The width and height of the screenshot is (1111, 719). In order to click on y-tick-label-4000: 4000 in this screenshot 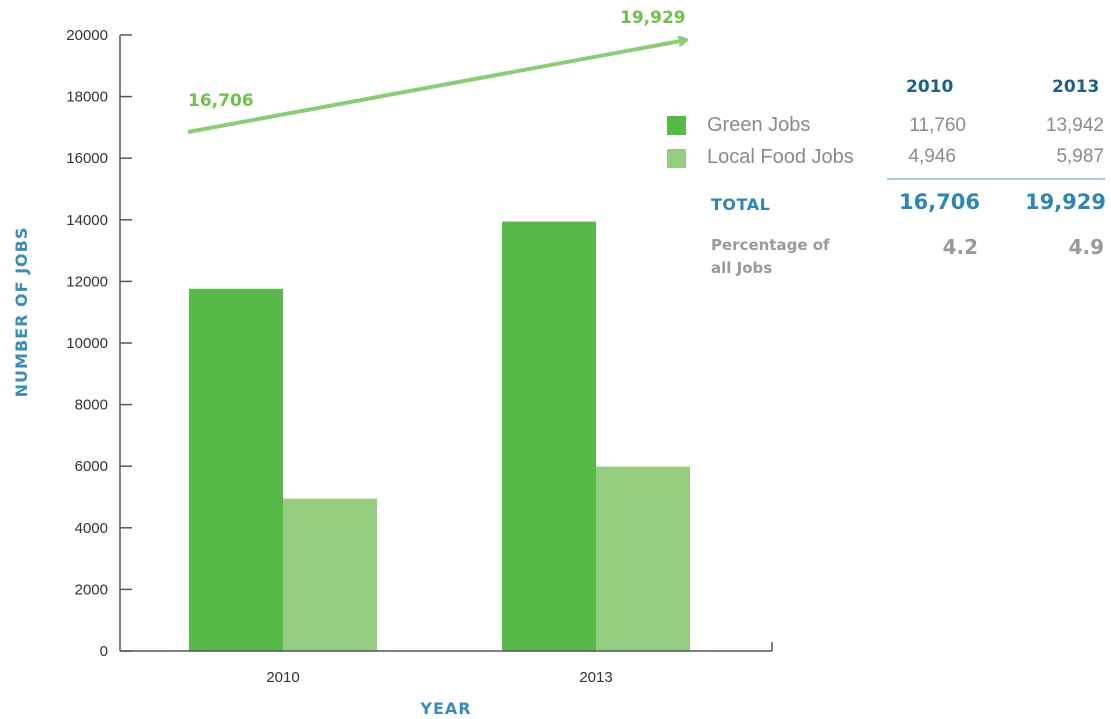, I will do `click(91, 528)`.